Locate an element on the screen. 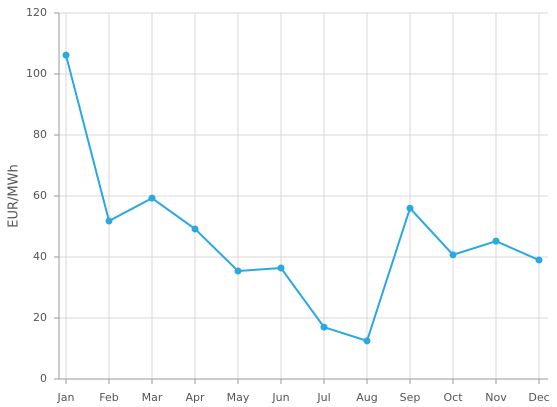  x-tick-label: Feb is located at coordinates (108, 397).